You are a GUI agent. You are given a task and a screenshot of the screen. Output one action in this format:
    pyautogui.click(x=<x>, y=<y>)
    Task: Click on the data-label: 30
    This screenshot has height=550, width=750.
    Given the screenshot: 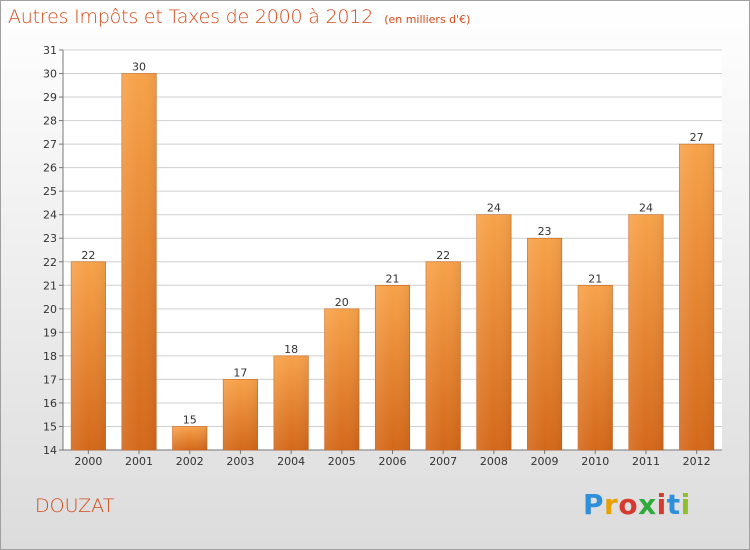 What is the action you would take?
    pyautogui.click(x=139, y=67)
    